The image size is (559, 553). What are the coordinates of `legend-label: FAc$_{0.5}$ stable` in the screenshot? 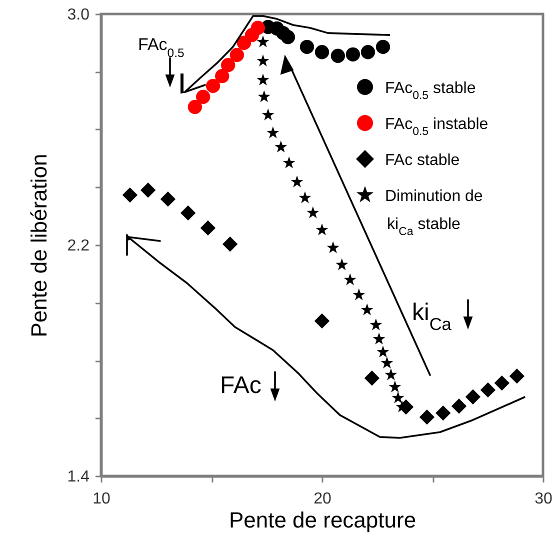 It's located at (430, 91).